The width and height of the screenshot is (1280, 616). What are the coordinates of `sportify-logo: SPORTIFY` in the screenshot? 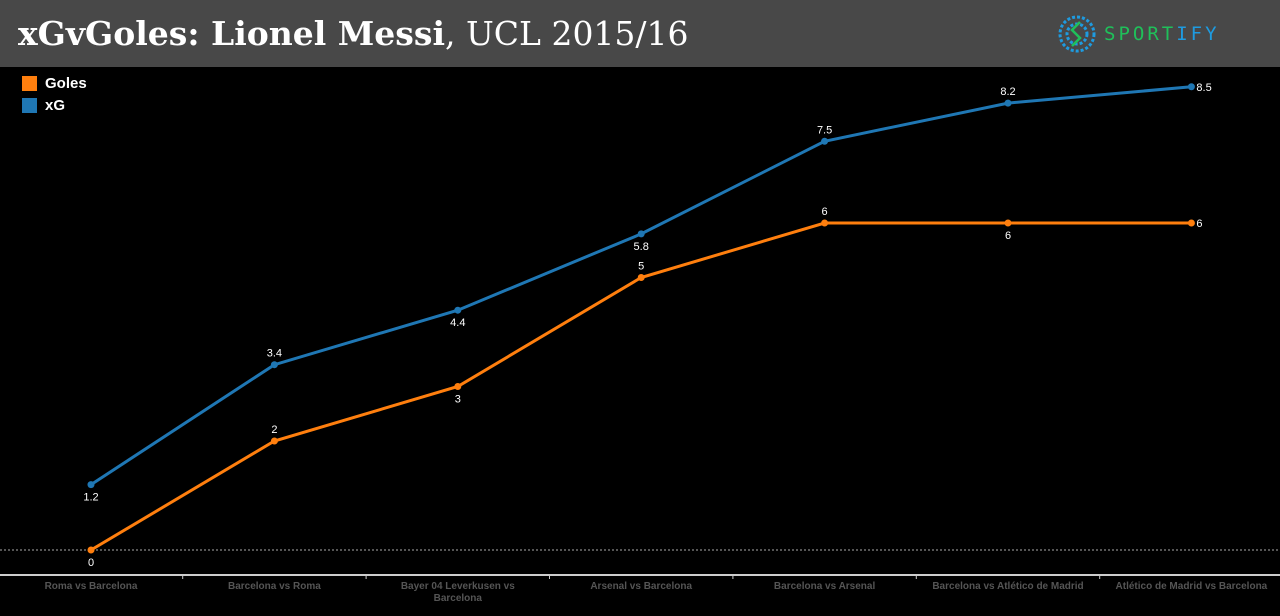 It's located at (1139, 34).